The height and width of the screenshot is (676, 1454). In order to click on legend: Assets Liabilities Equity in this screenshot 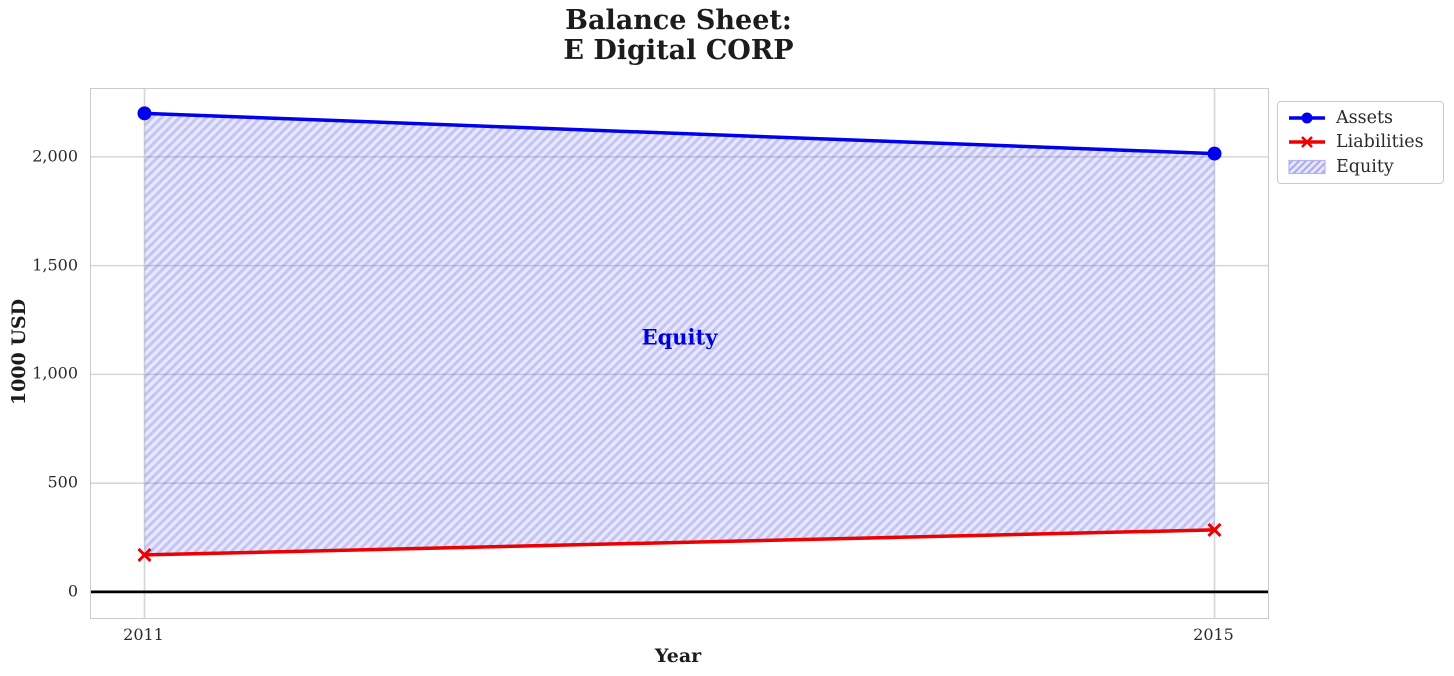, I will do `click(1360, 142)`.